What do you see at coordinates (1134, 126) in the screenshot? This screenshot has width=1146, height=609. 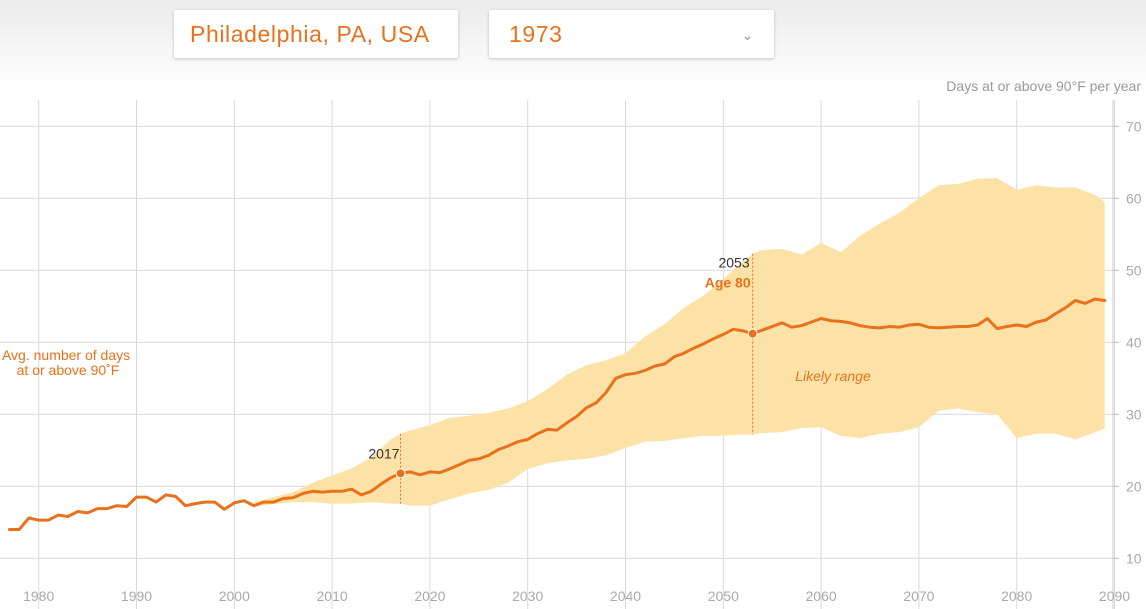 I see `y-tick-label: 70` at bounding box center [1134, 126].